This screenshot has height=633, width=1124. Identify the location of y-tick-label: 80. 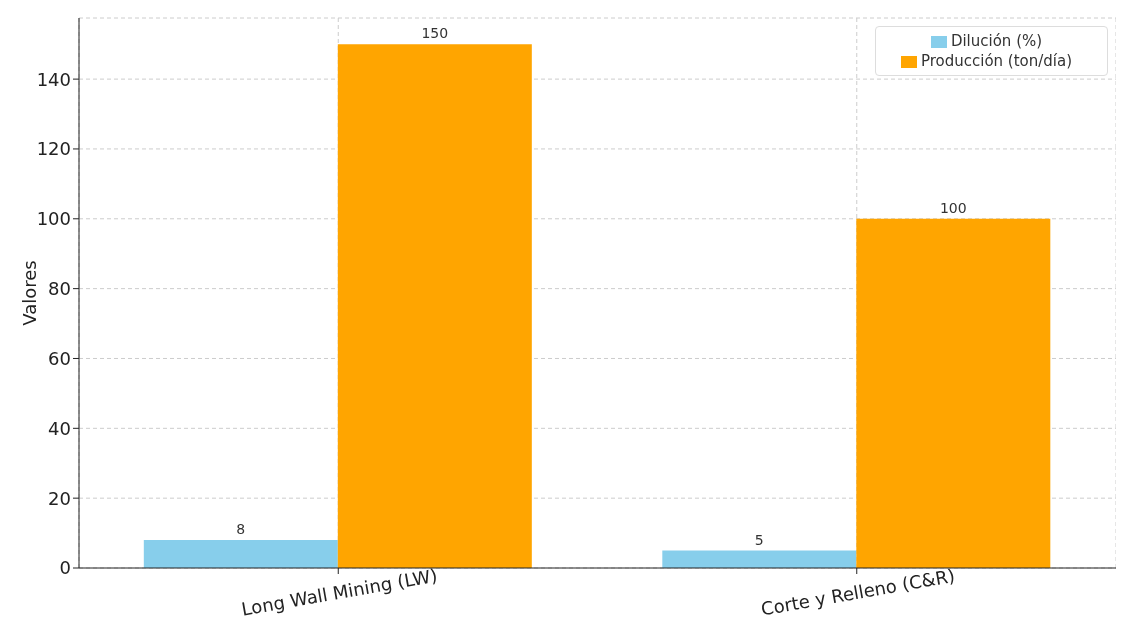
(59, 289).